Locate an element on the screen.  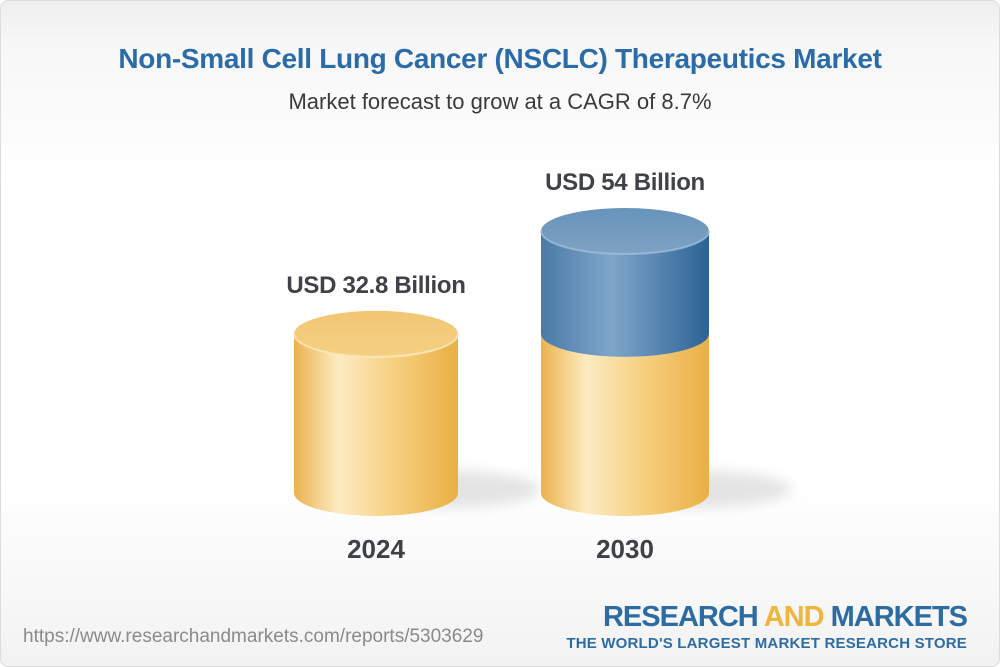
category-label-2030: 2030 is located at coordinates (625, 549).